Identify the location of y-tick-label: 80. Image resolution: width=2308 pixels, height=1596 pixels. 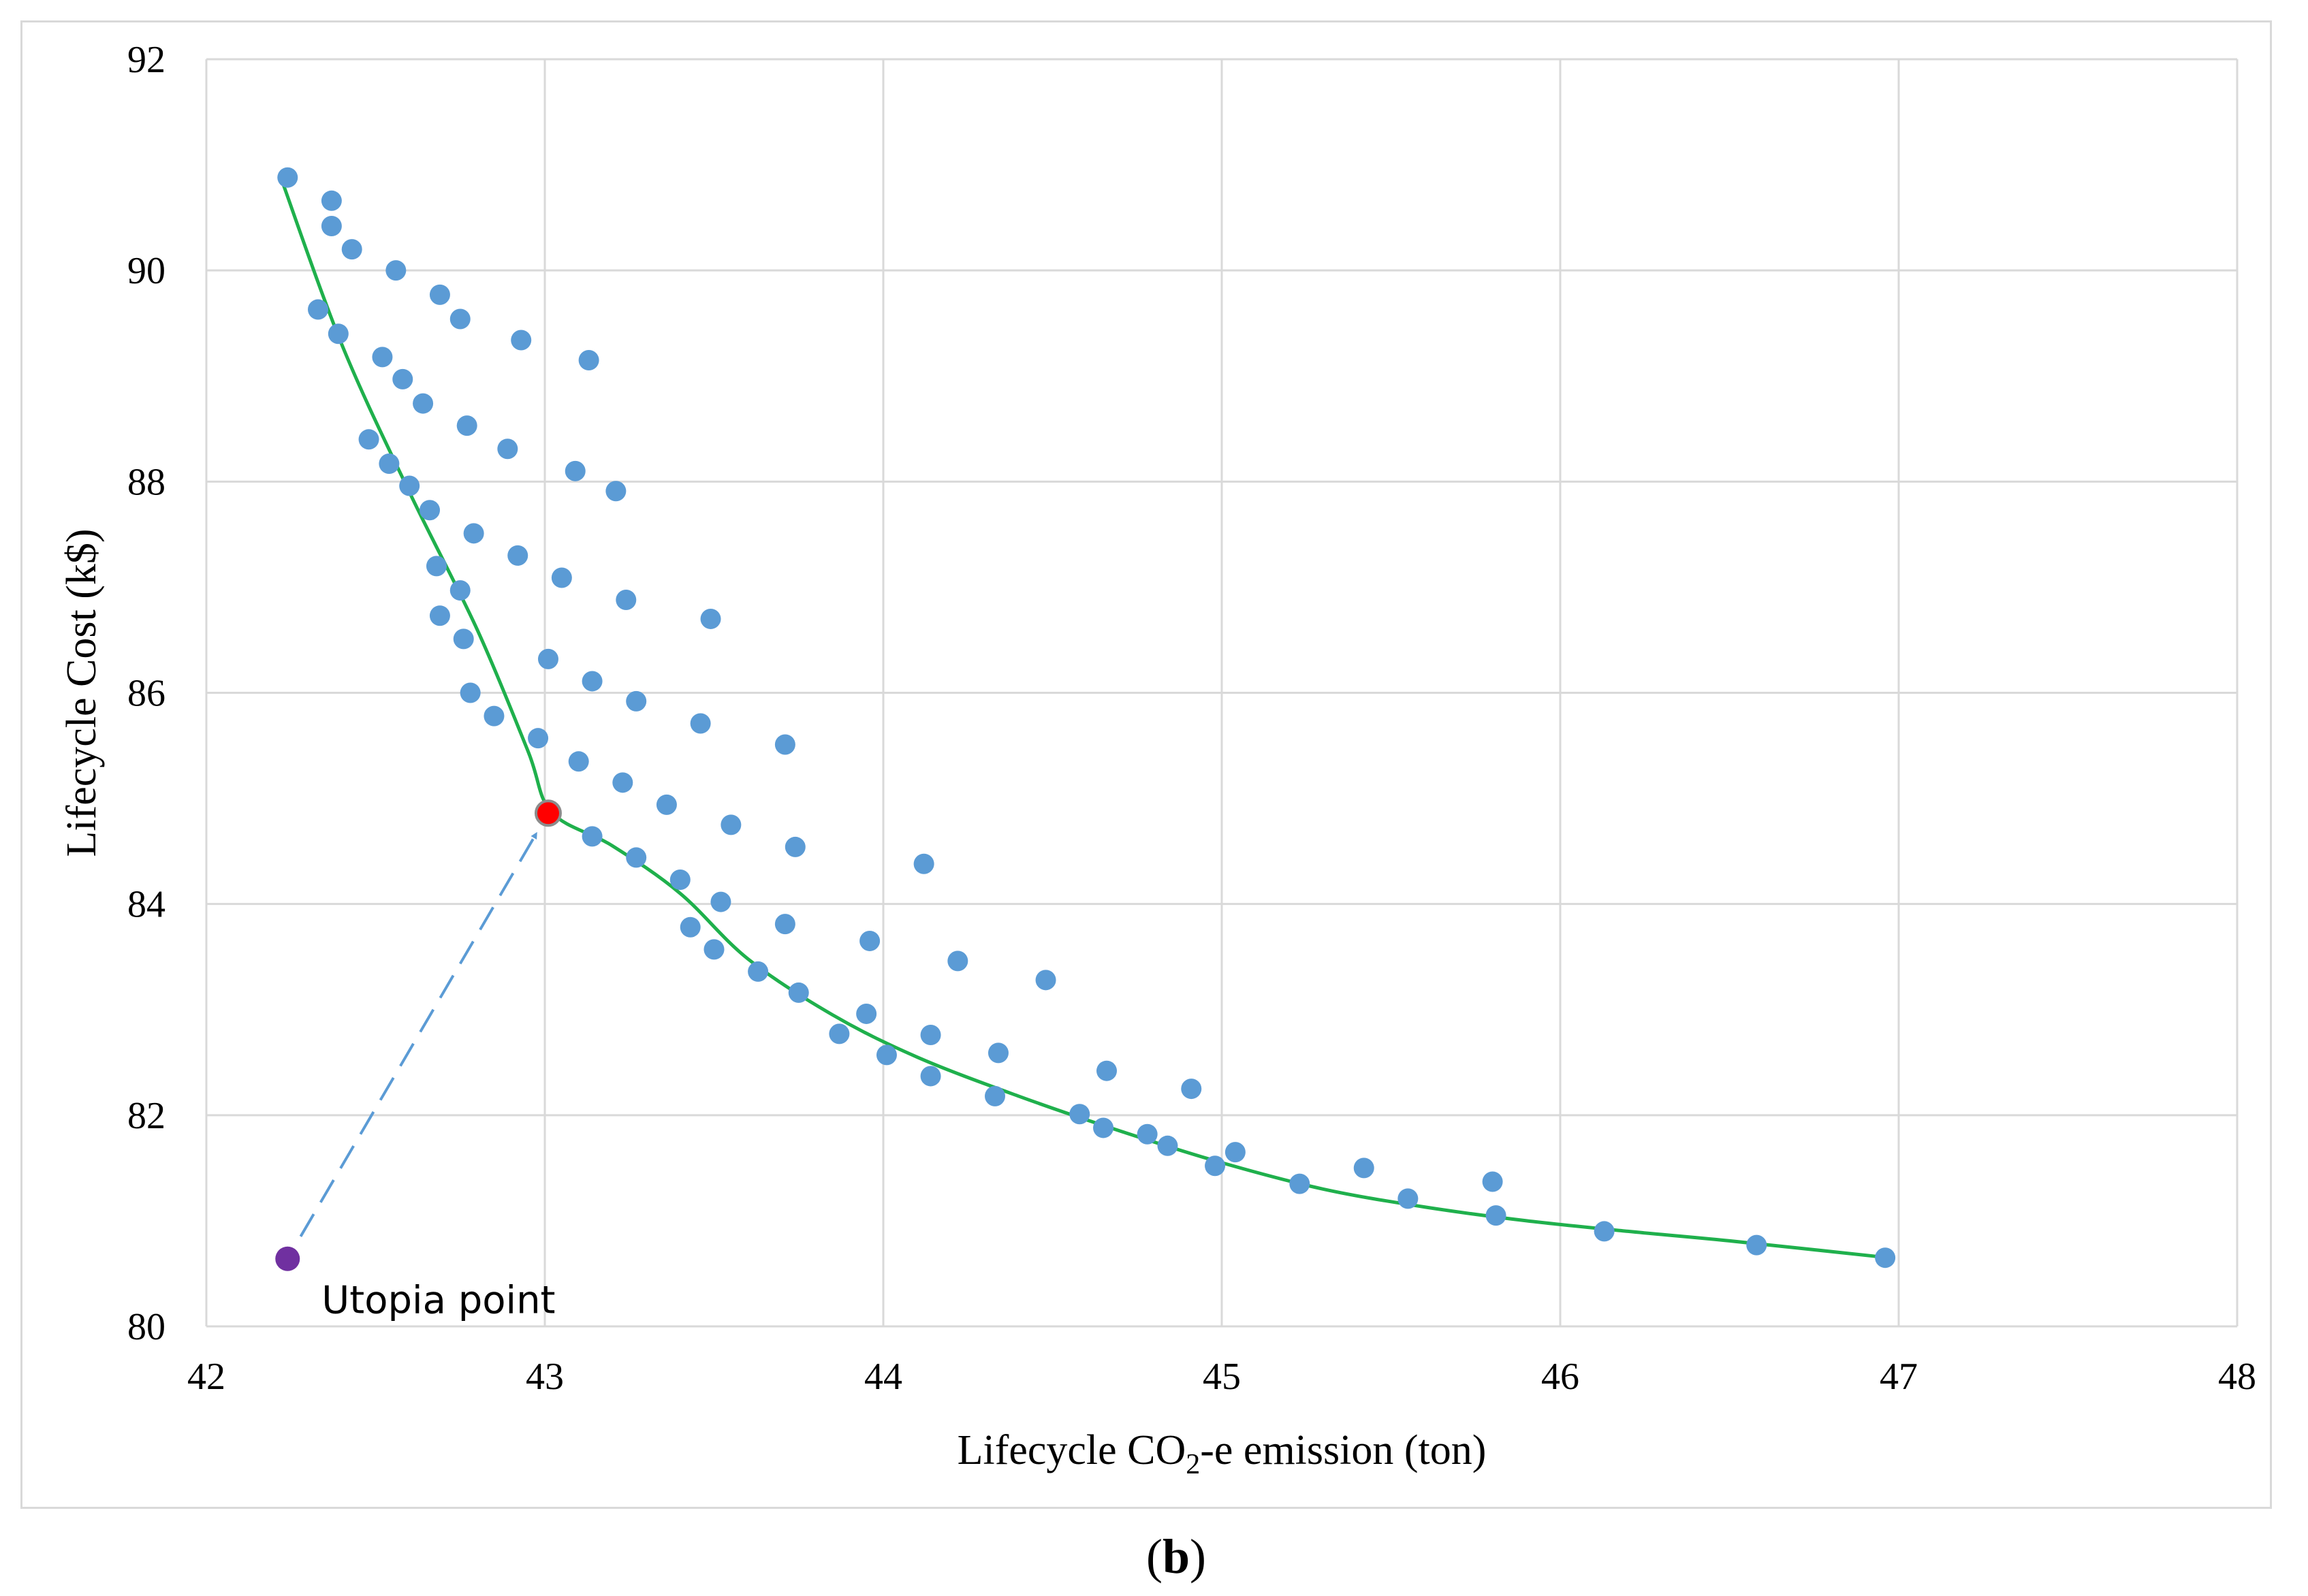
(146, 1327).